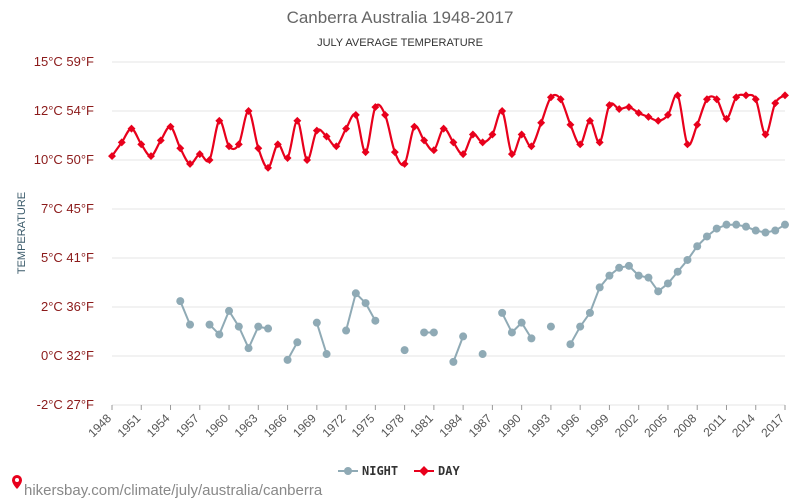 This screenshot has width=800, height=500. I want to click on legend-item-day: DAY, so click(437, 471).